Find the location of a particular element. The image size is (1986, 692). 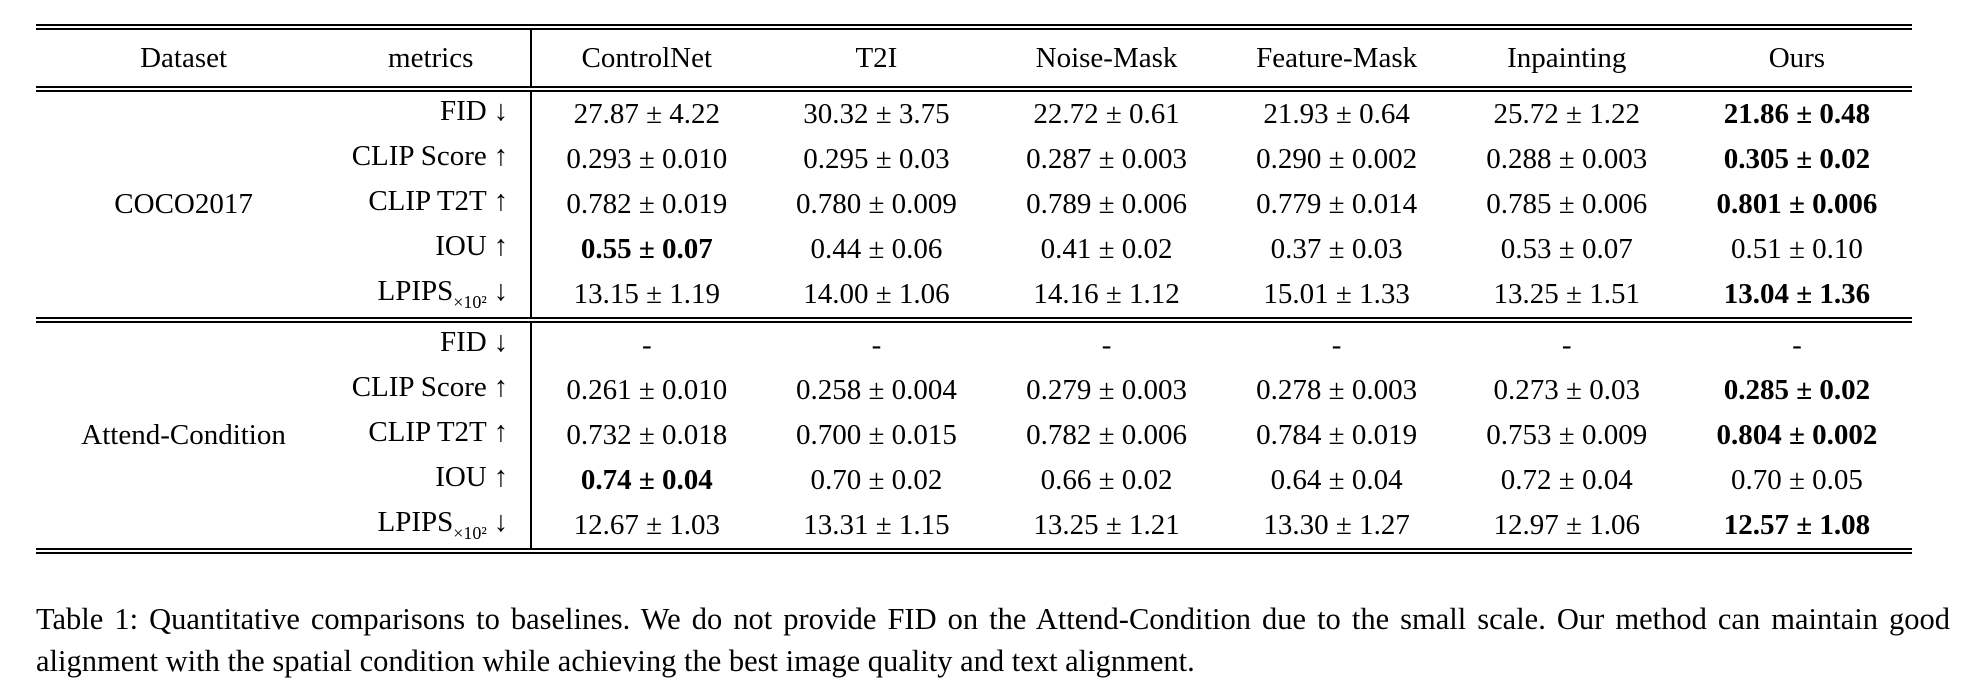

metric-label: IOU ↑ is located at coordinates (432, 480).